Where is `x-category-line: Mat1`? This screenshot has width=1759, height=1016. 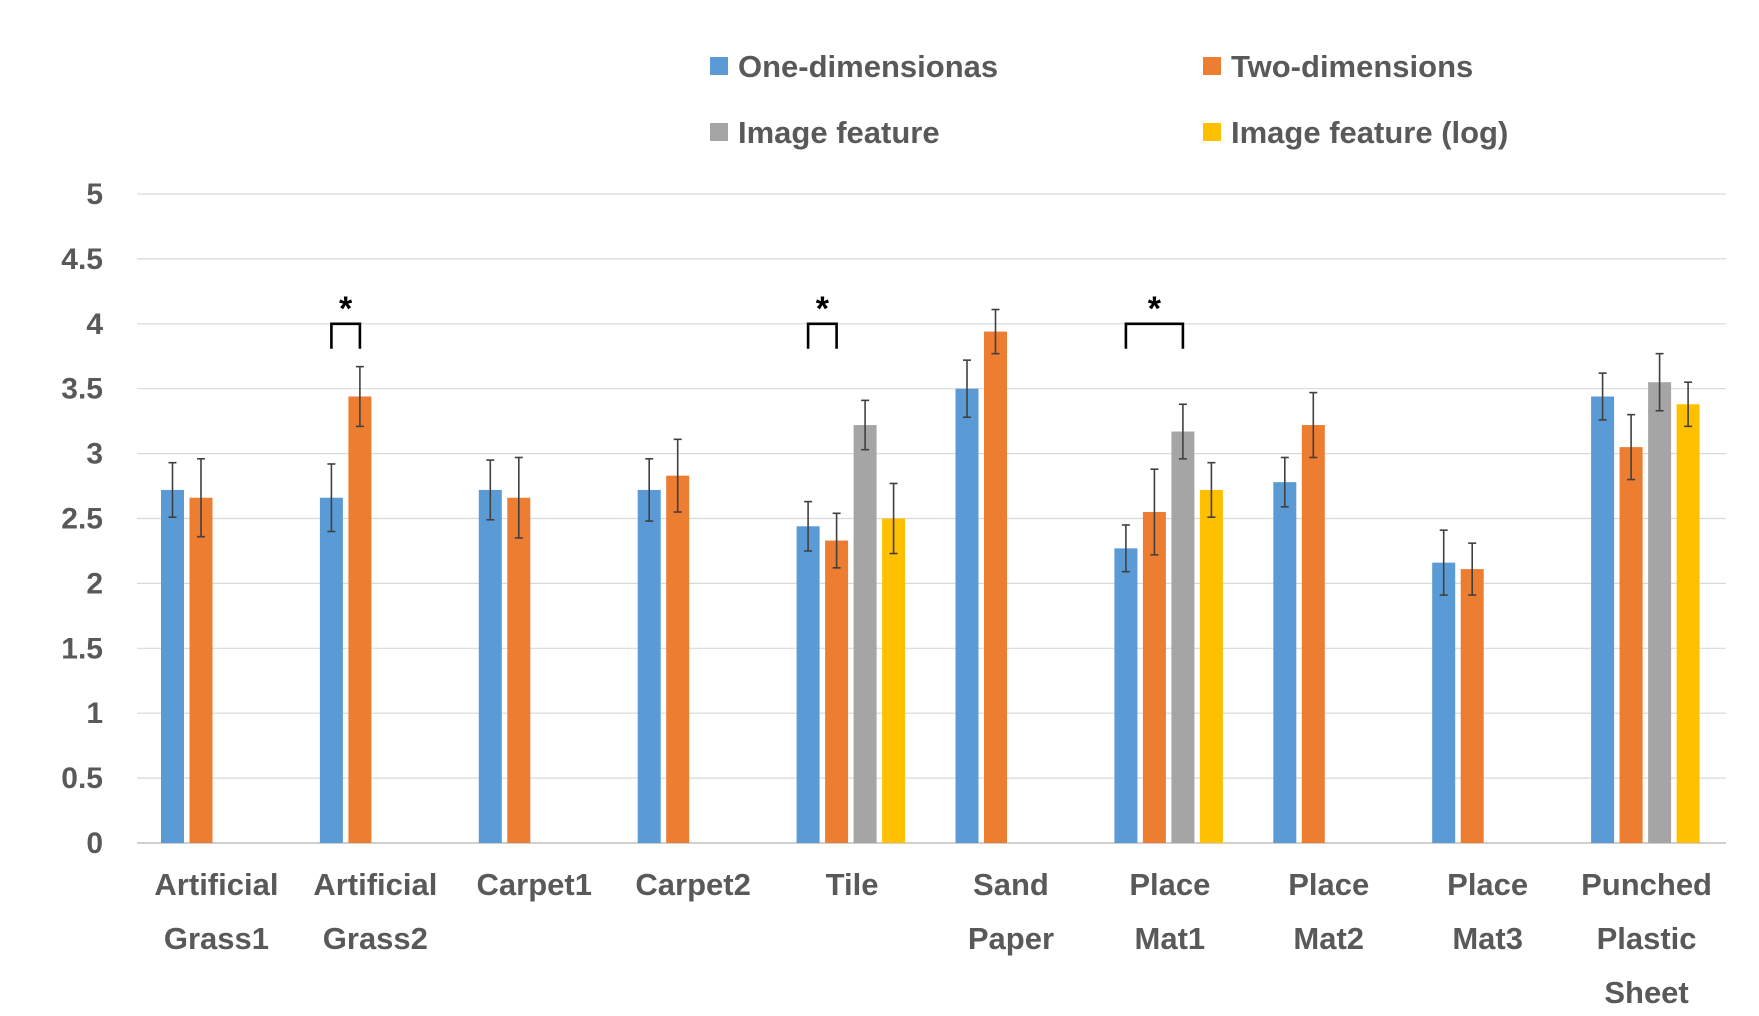
x-category-line: Mat1 is located at coordinates (1170, 938).